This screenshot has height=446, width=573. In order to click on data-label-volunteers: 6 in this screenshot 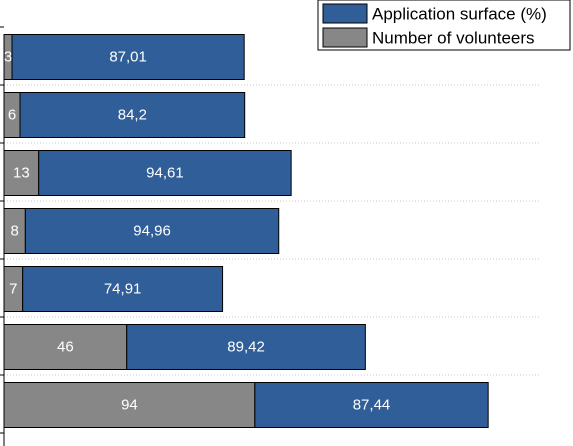, I will do `click(12, 115)`.